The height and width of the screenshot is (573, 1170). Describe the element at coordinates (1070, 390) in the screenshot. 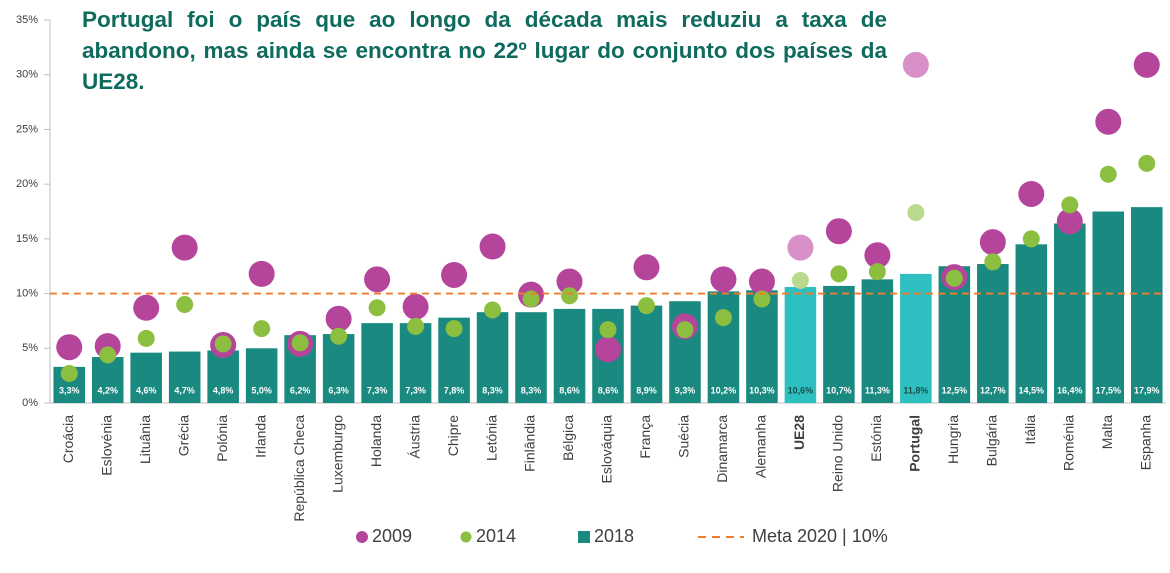

I see `bar-value-label: 16,4%` at that location.